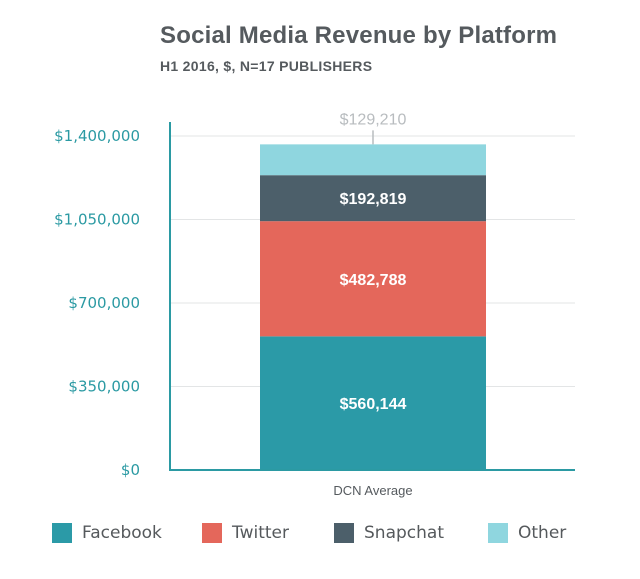 The image size is (640, 579). I want to click on data-label: $192,819, so click(373, 199).